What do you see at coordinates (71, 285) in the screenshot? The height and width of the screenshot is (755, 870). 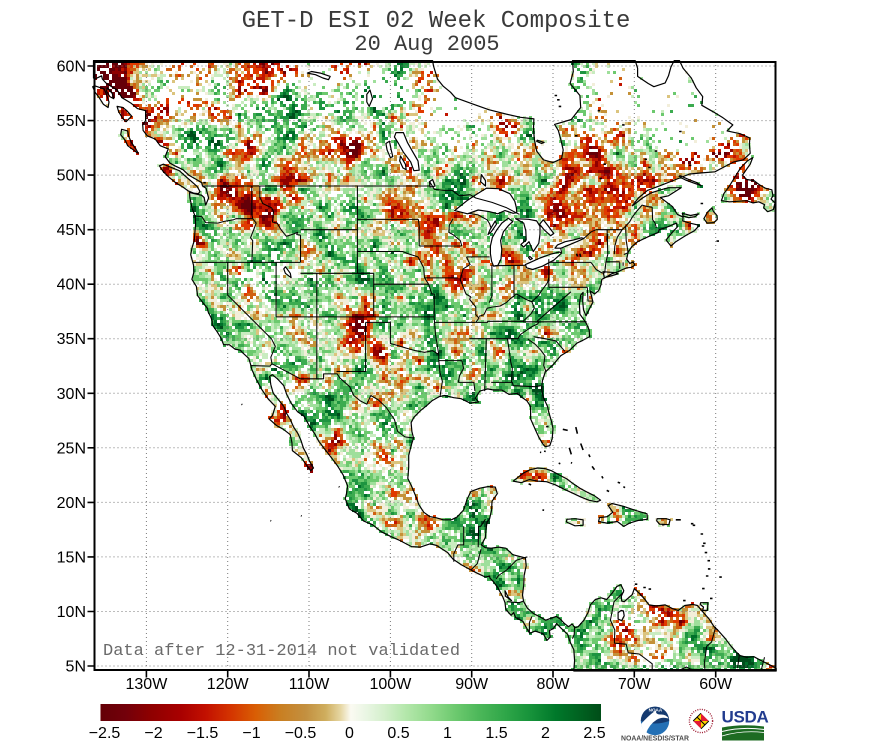 I see `svg-text: 40N` at bounding box center [71, 285].